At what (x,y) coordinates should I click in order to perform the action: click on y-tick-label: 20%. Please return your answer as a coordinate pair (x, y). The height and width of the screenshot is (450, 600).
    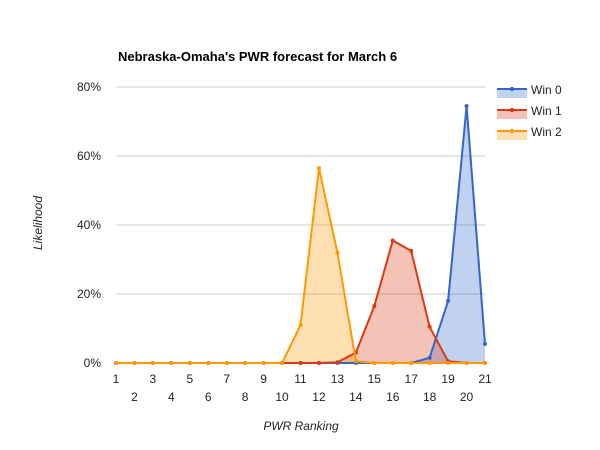
    Looking at the image, I should click on (89, 294).